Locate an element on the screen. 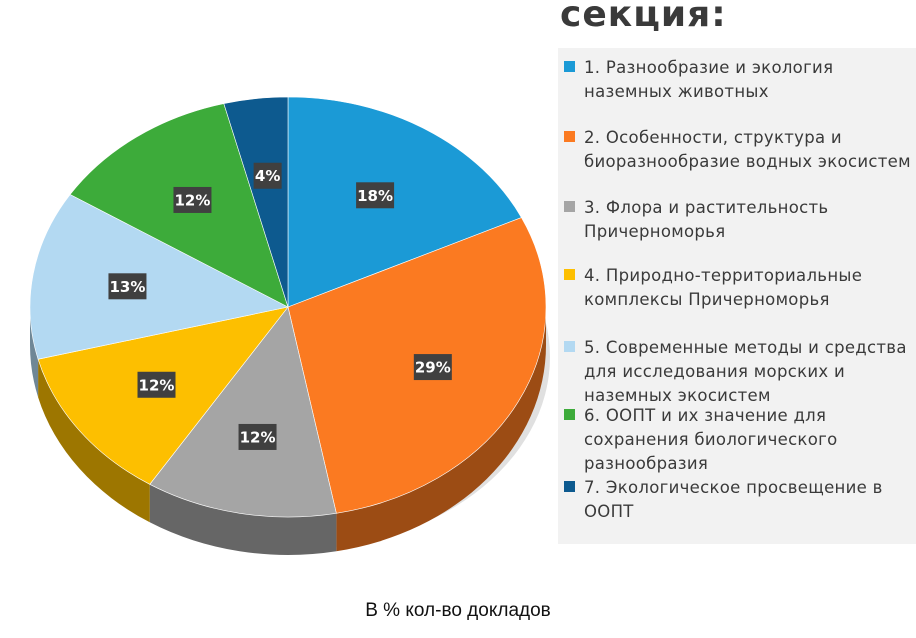  pie-label-7: 4% is located at coordinates (267, 176).